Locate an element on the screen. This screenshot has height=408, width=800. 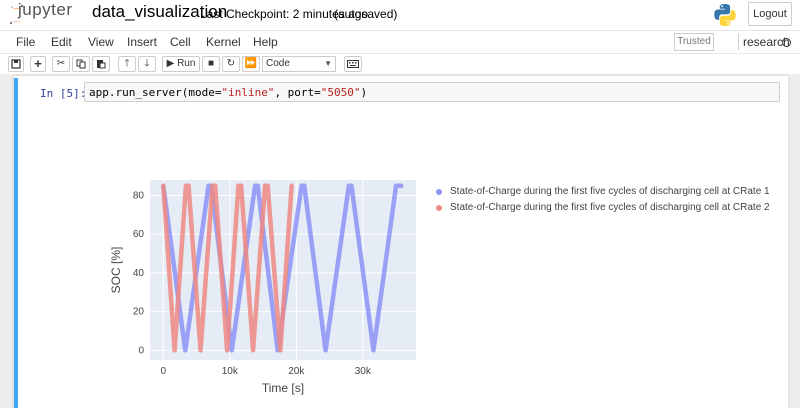
x-tick-label: 10k is located at coordinates (230, 371).